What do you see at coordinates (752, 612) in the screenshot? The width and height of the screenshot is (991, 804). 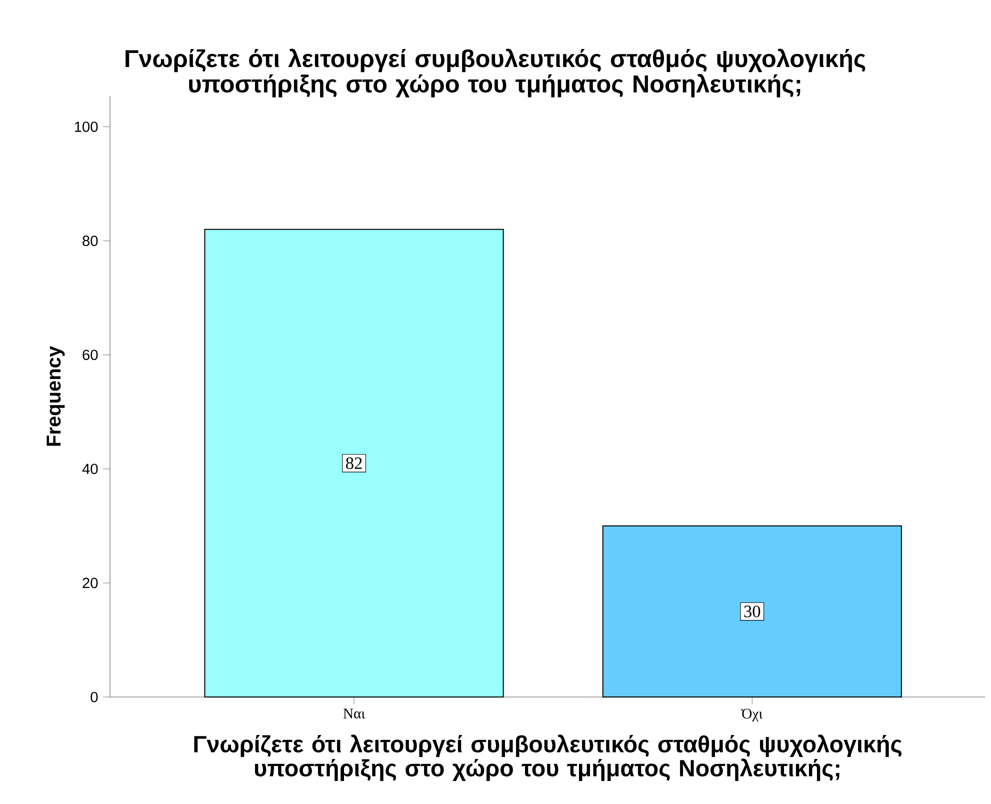 I see `data-label: 30` at bounding box center [752, 612].